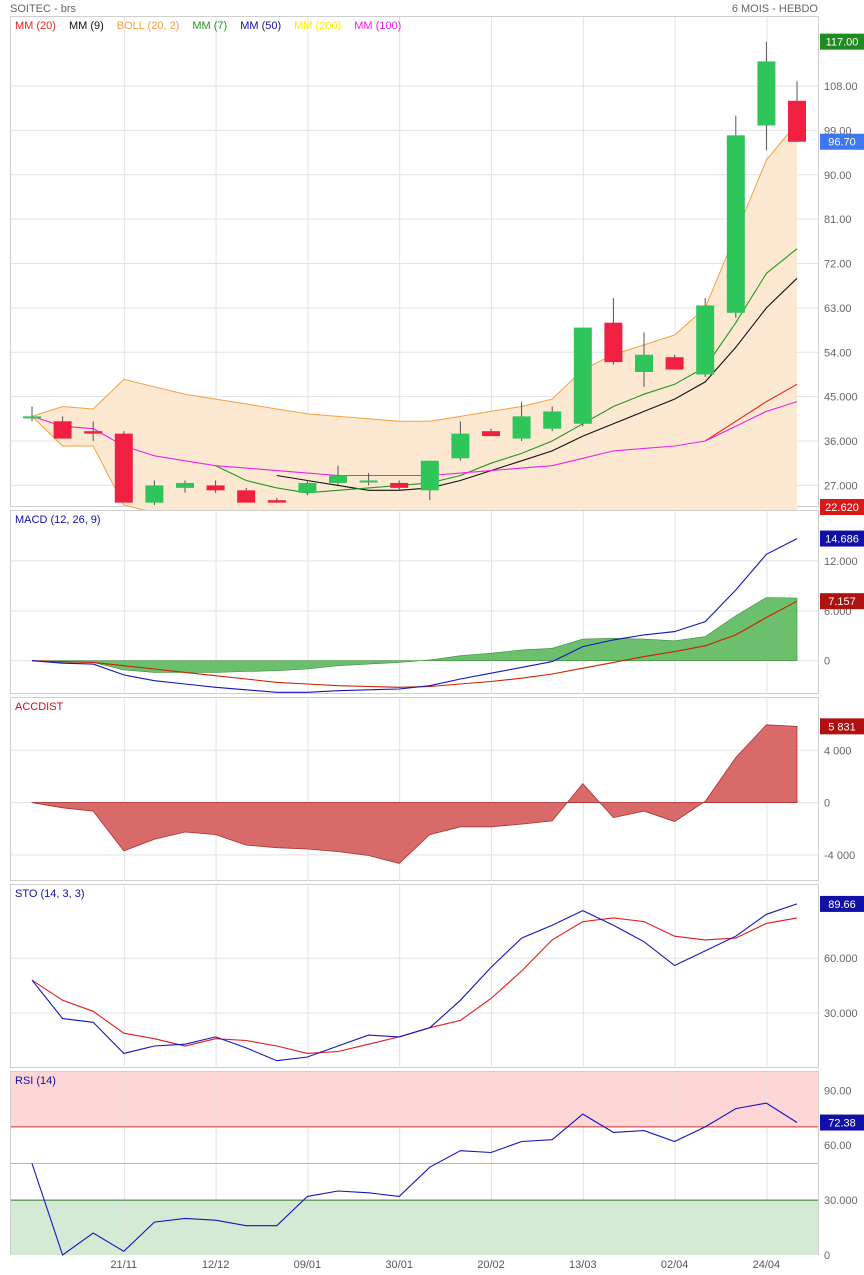 This screenshot has height=1275, width=864. What do you see at coordinates (399, 1265) in the screenshot?
I see `x-axis-tick-label: 30/01` at bounding box center [399, 1265].